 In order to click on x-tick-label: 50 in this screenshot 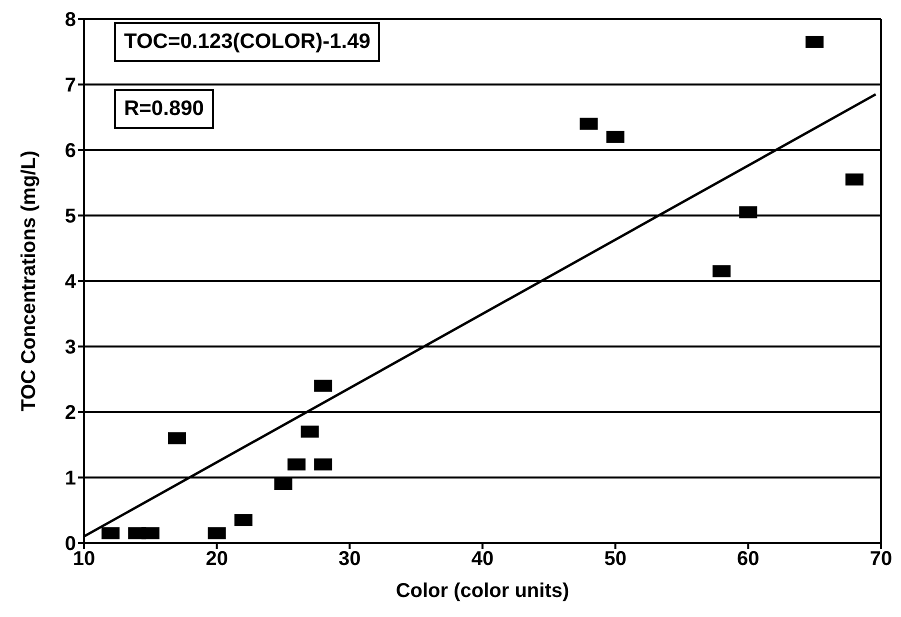, I will do `click(615, 559)`.